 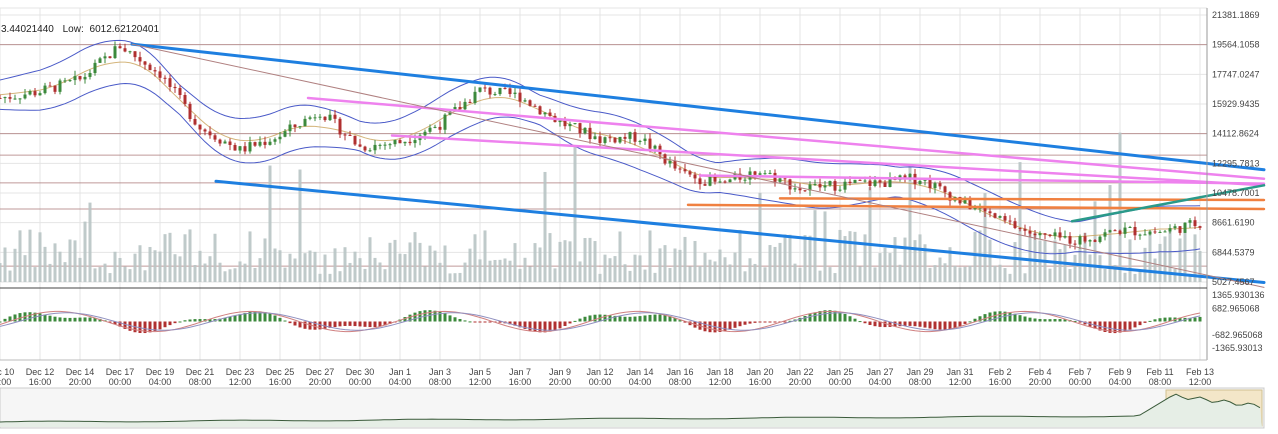 What do you see at coordinates (800, 382) in the screenshot?
I see `time-tick-time: 20:00` at bounding box center [800, 382].